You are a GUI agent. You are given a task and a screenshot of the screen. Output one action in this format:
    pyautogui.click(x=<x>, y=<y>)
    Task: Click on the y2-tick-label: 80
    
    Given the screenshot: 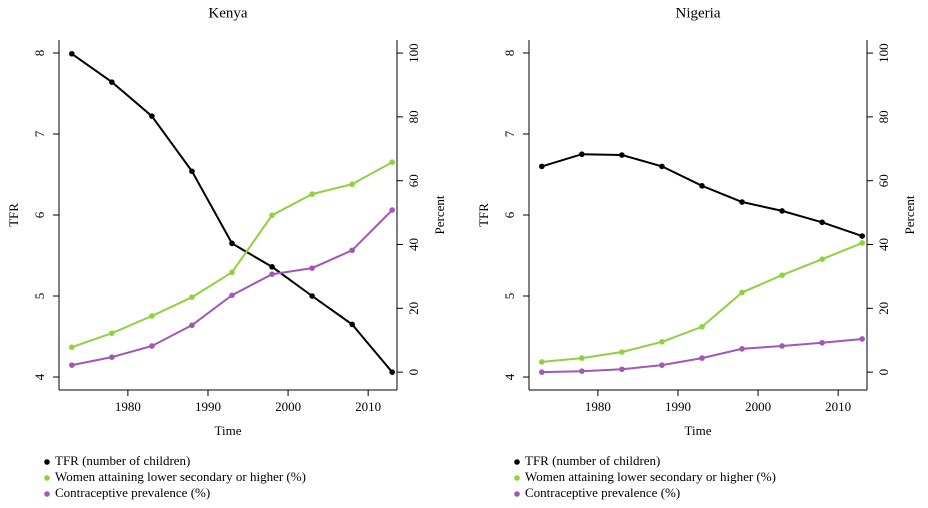 What is the action you would take?
    pyautogui.click(x=413, y=116)
    